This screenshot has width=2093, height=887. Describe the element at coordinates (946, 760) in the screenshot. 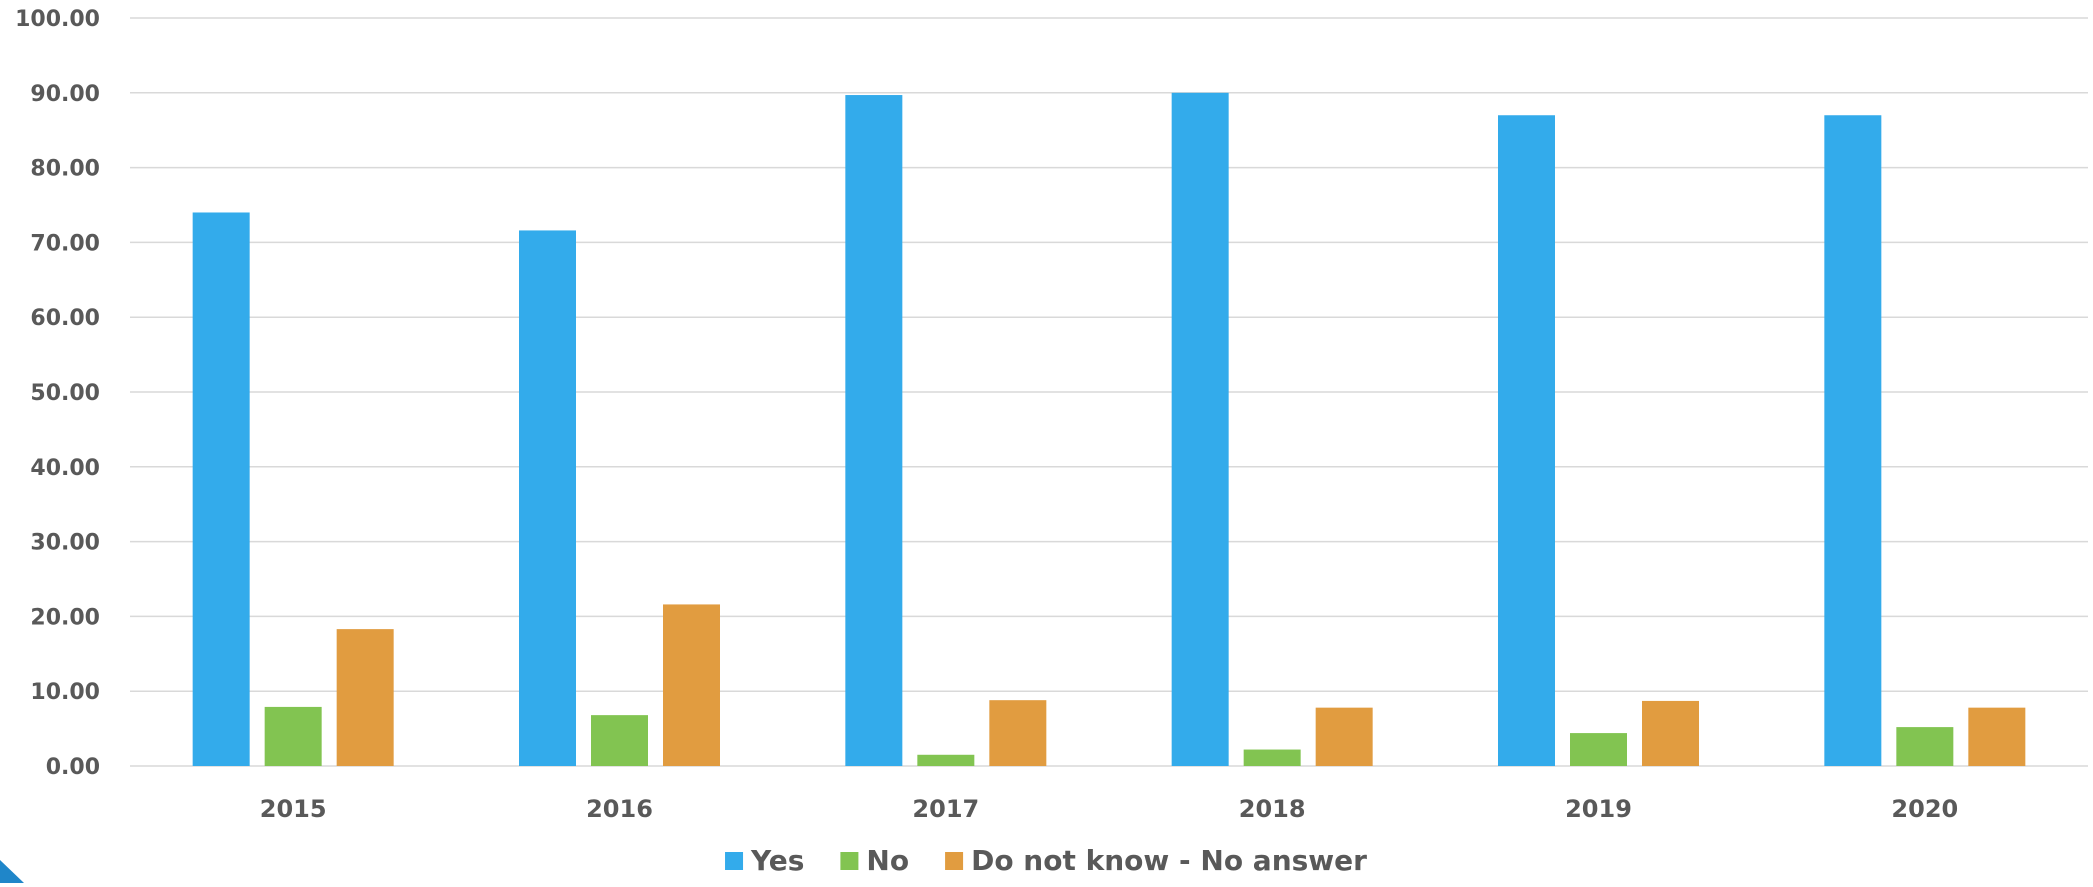

I see `bar-no-2017` at that location.